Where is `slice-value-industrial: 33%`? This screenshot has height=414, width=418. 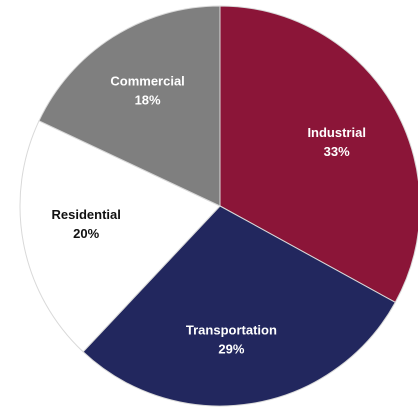 slice-value-industrial: 33% is located at coordinates (337, 151).